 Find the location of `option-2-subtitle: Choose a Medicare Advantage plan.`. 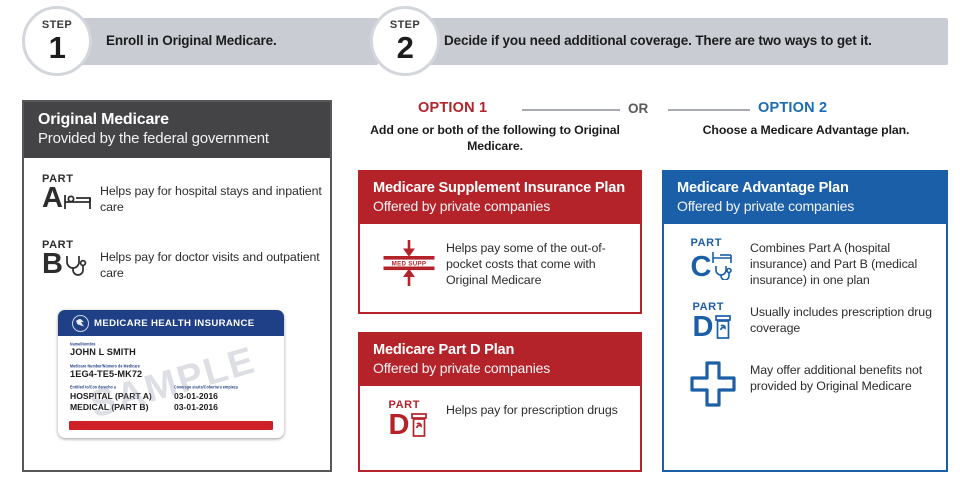

option-2-subtitle: Choose a Medicare Advantage plan. is located at coordinates (806, 130).